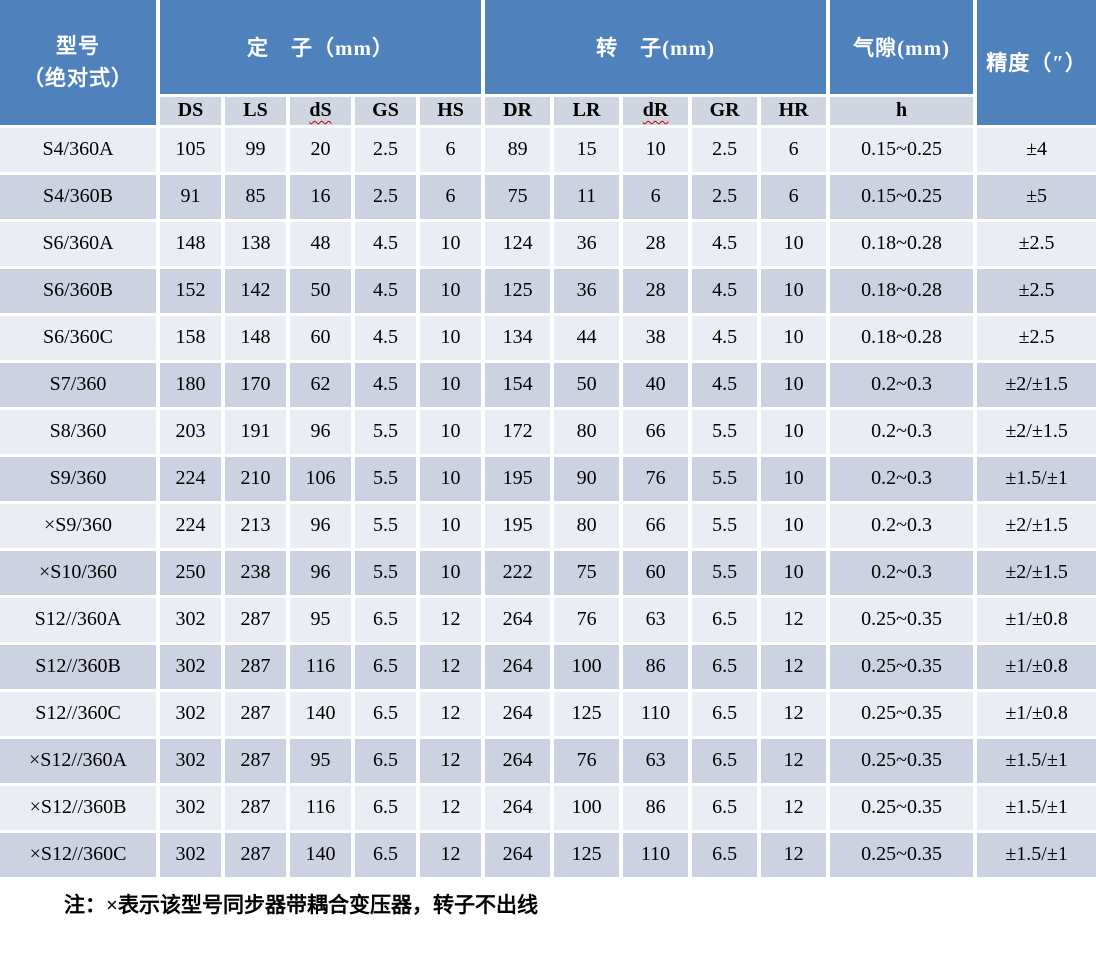 The height and width of the screenshot is (980, 1096). What do you see at coordinates (256, 479) in the screenshot?
I see `value-cell: 210` at bounding box center [256, 479].